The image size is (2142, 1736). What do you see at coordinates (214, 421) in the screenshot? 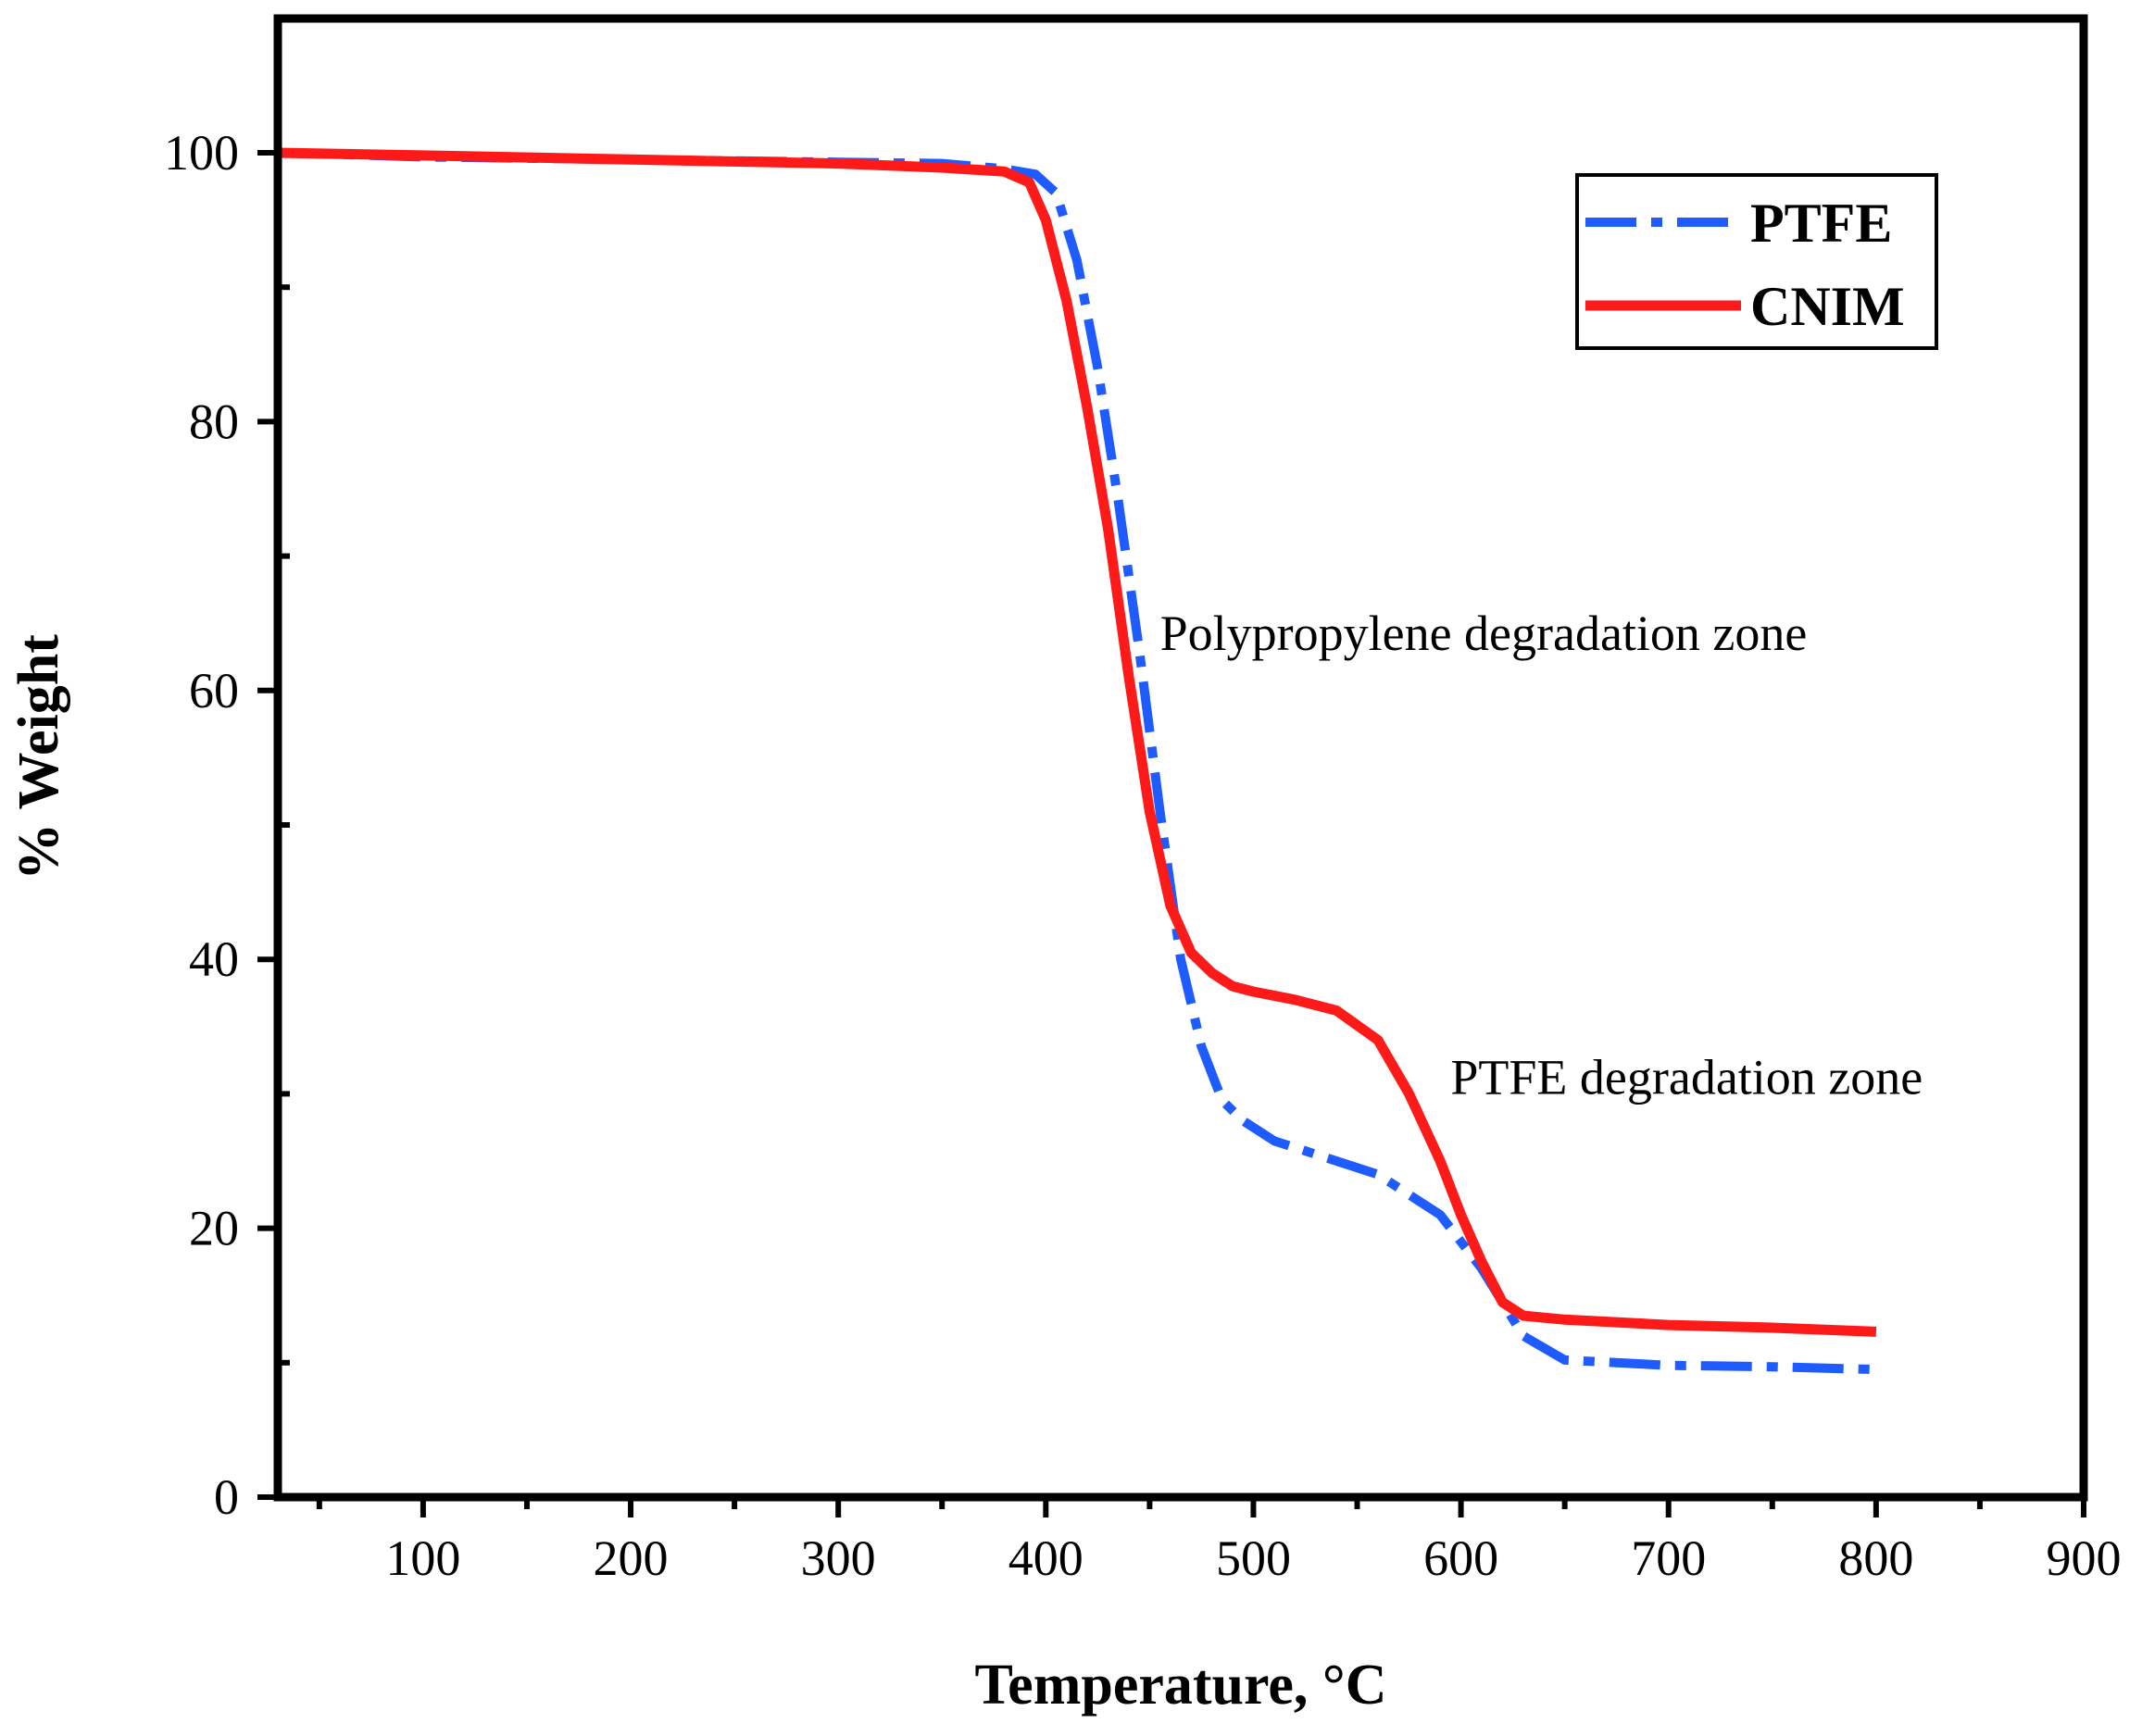
I see `y-tick-label: 80` at bounding box center [214, 421].